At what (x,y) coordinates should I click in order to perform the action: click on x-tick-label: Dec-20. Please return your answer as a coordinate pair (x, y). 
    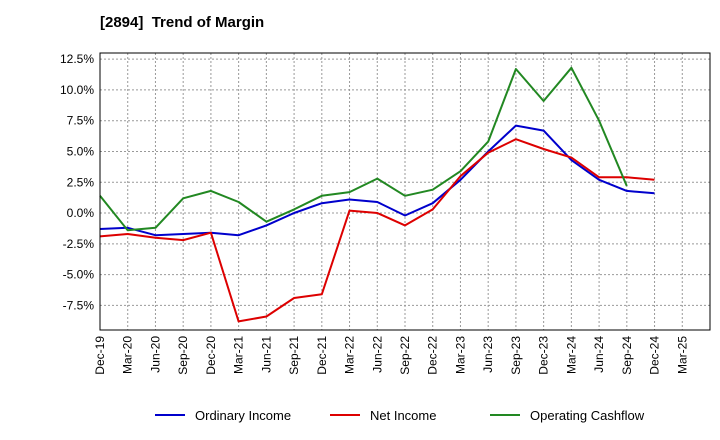
    Looking at the image, I should click on (211, 355).